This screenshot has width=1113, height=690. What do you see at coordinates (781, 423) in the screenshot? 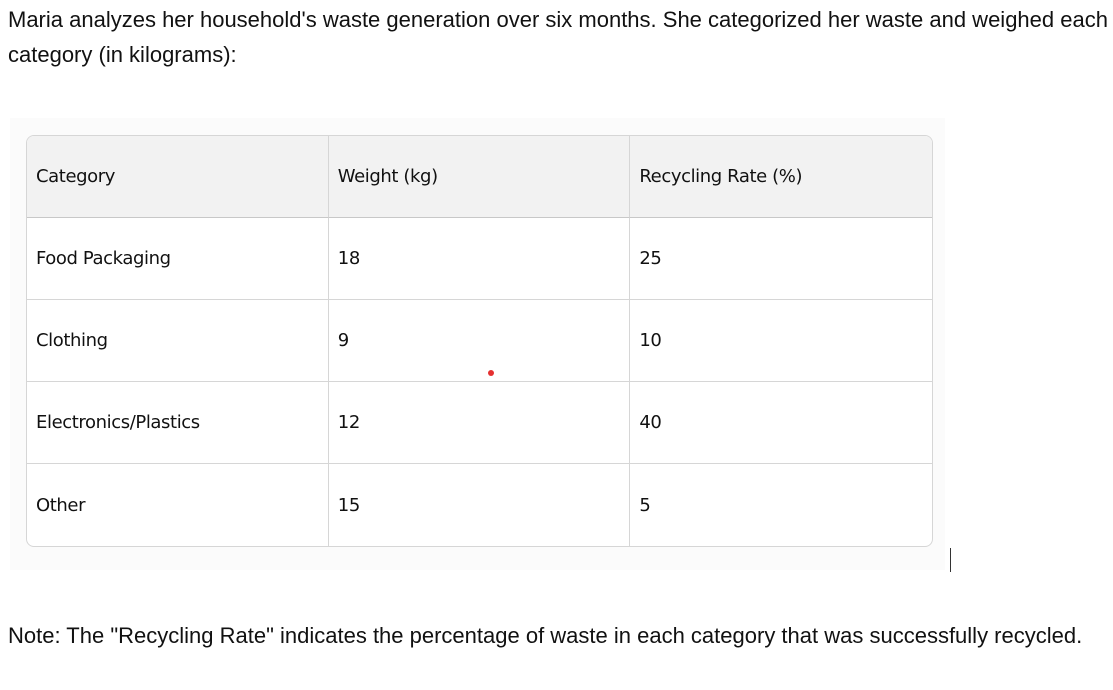
I see `table-cell: 40` at bounding box center [781, 423].